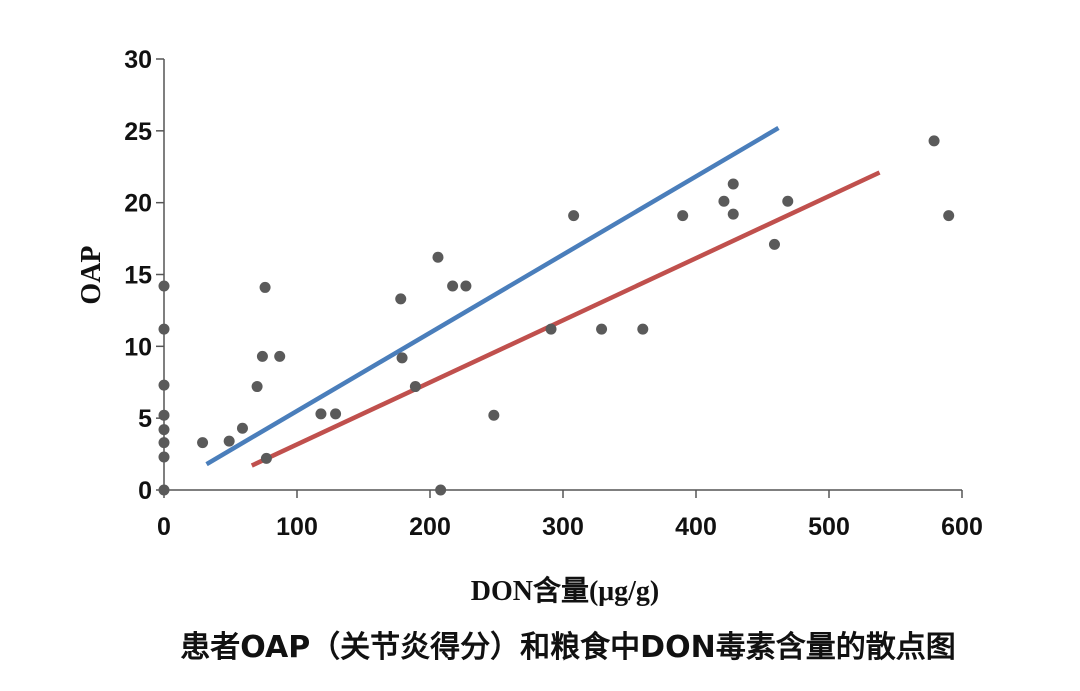 This screenshot has width=1080, height=691. What do you see at coordinates (138, 347) in the screenshot?
I see `y-tick-label: 10` at bounding box center [138, 347].